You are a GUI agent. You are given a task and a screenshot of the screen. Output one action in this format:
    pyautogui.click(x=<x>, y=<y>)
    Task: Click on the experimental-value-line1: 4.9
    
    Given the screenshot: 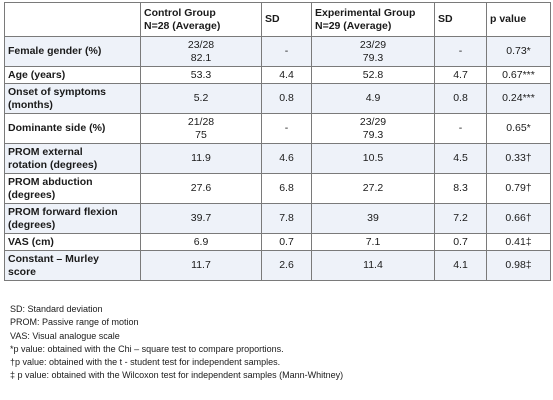 What is the action you would take?
    pyautogui.click(x=373, y=98)
    